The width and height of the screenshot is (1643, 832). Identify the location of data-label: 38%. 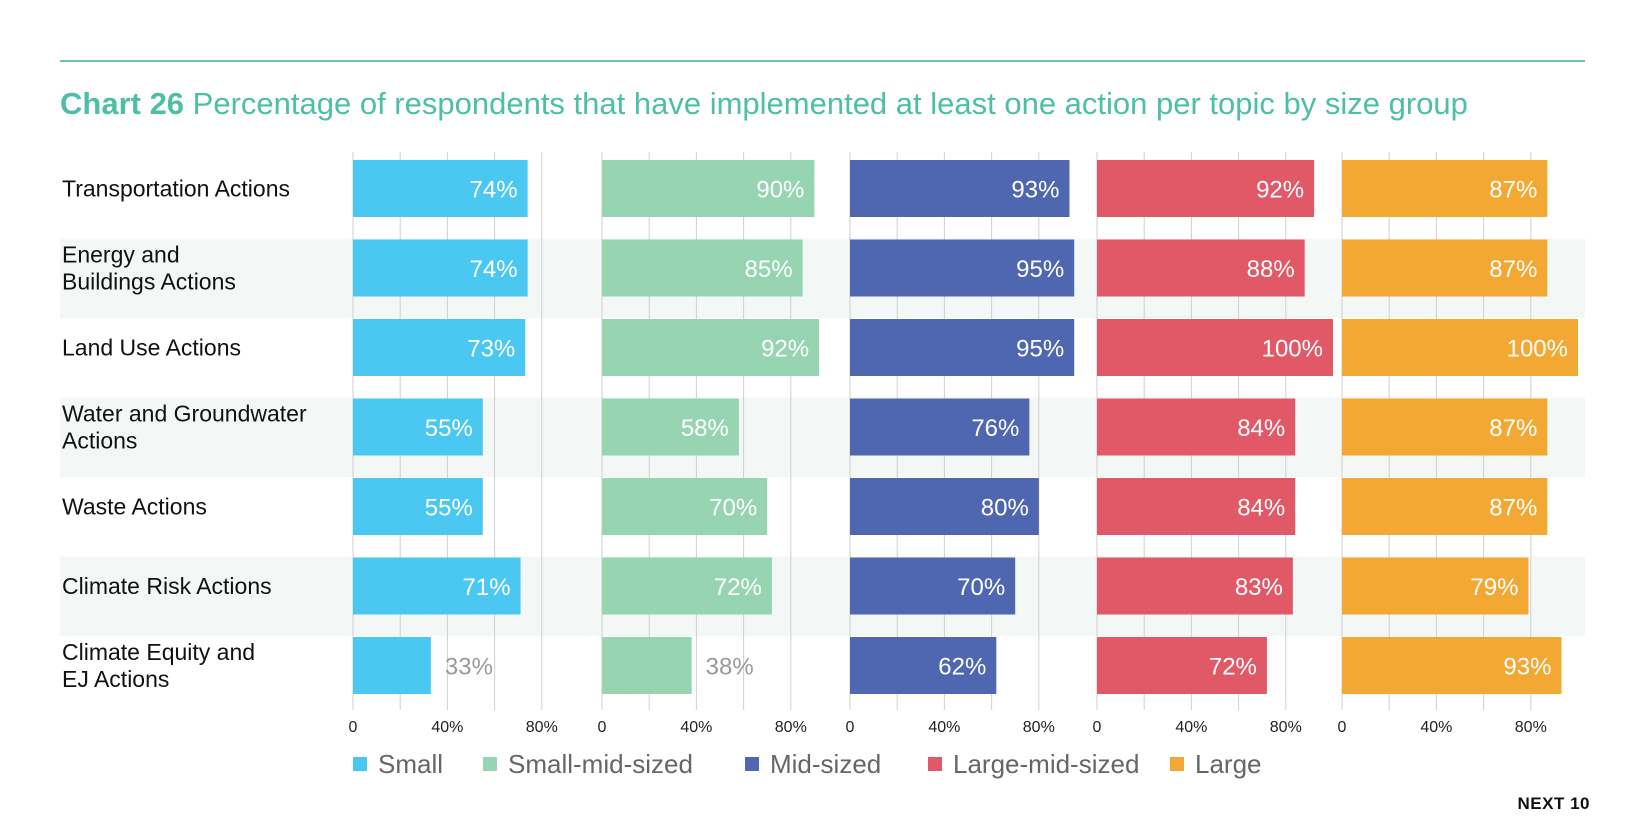
(730, 667).